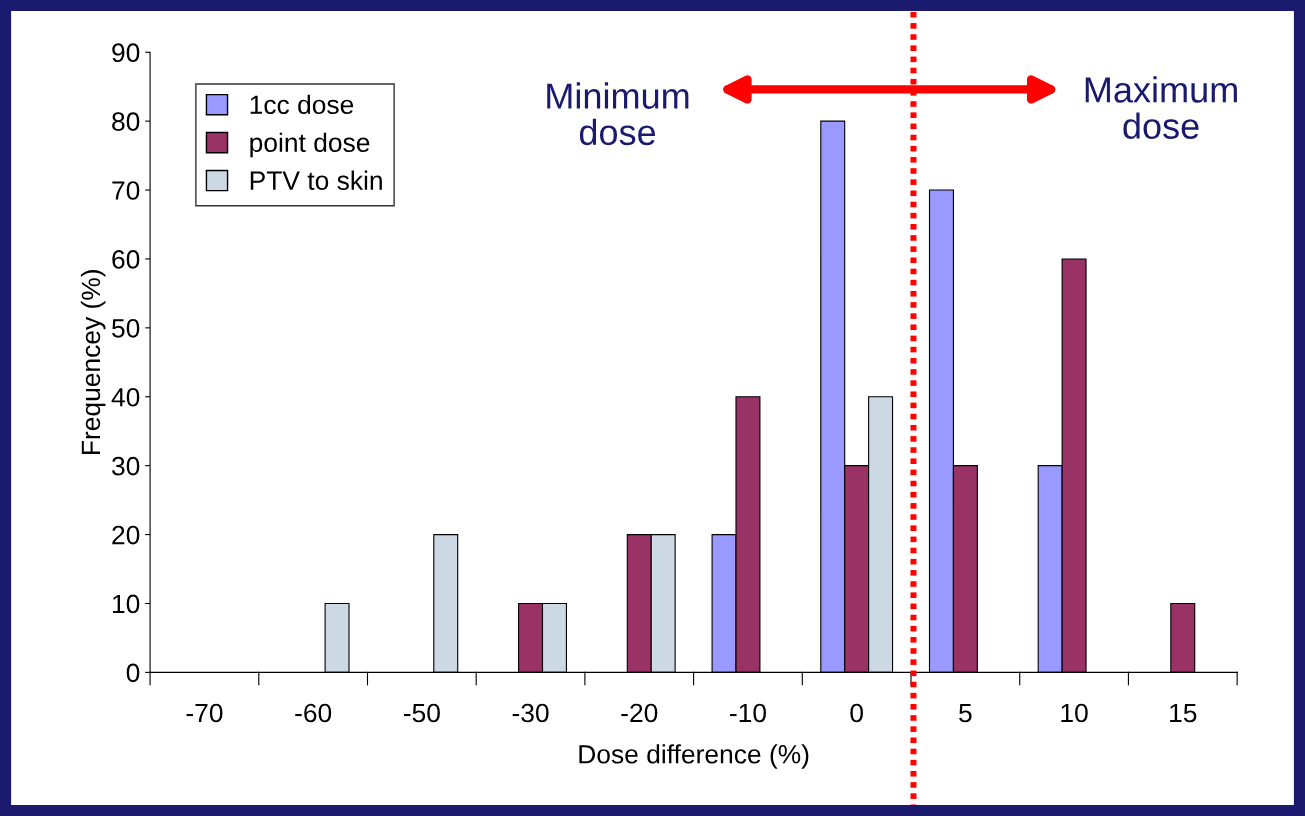  What do you see at coordinates (126, 535) in the screenshot?
I see `y-tick-label: 20` at bounding box center [126, 535].